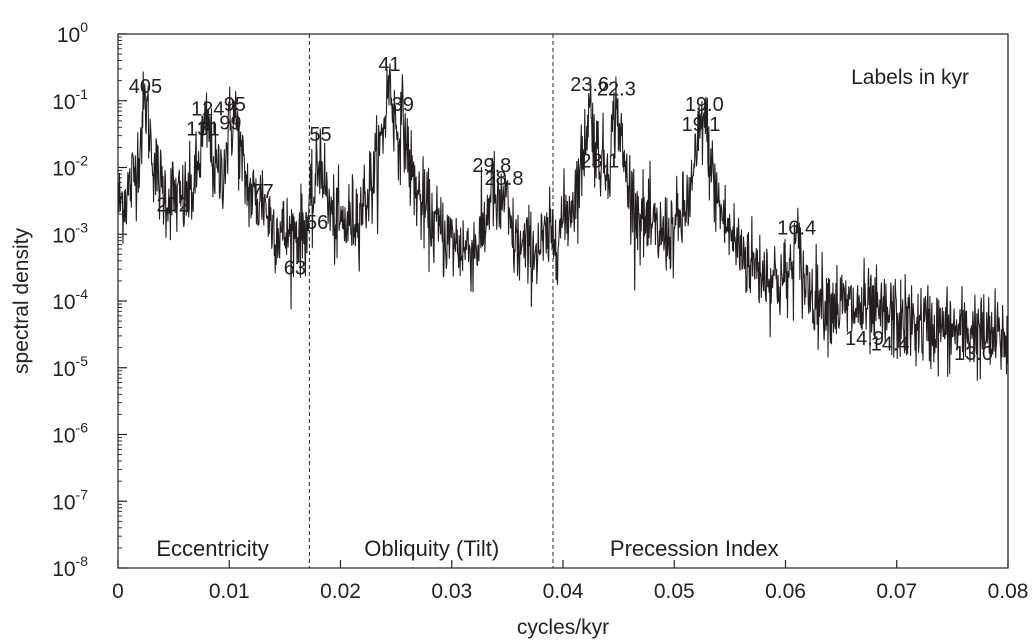 This screenshot has height=642, width=1034. Describe the element at coordinates (389, 65) in the screenshot. I see `peak-label-41: 41` at that location.